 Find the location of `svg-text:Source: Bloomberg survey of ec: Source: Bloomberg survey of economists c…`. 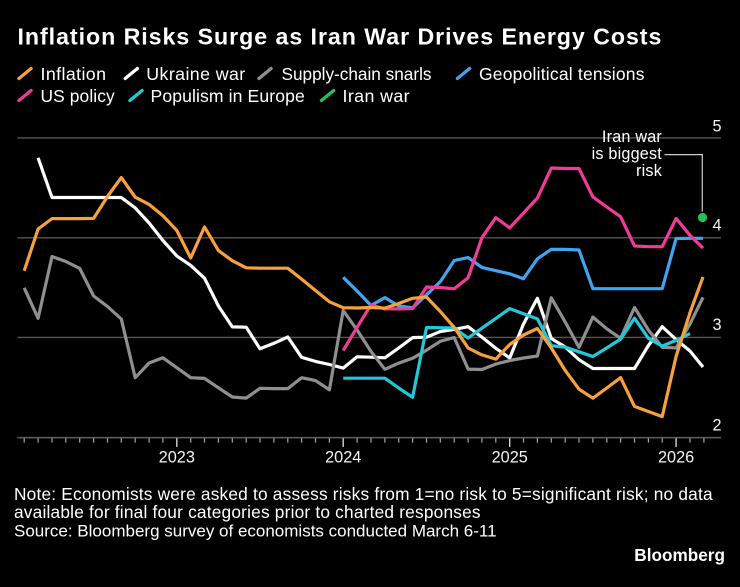

svg-text:Source: Bloomberg survey of ec: Source: Bloomberg survey of economists c… is located at coordinates (255, 530).